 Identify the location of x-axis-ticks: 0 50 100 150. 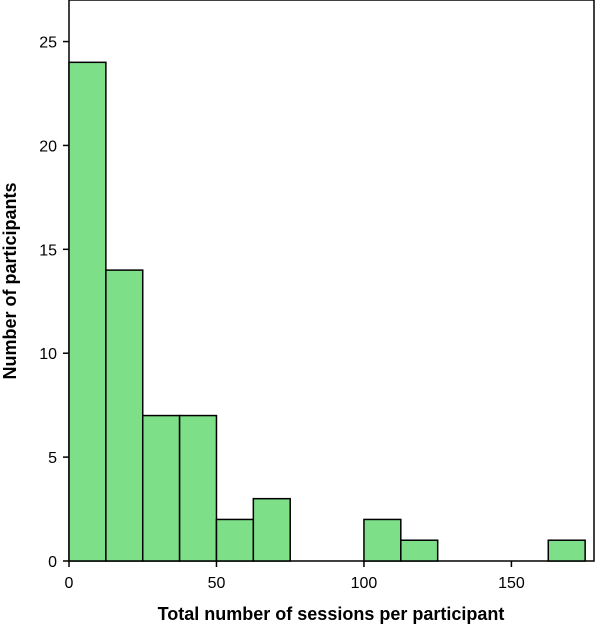
(295, 576).